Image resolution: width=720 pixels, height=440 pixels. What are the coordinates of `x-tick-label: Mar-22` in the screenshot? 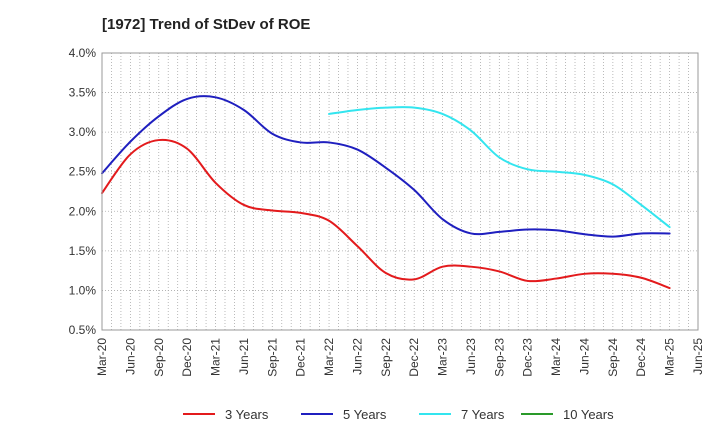 It's located at (329, 357).